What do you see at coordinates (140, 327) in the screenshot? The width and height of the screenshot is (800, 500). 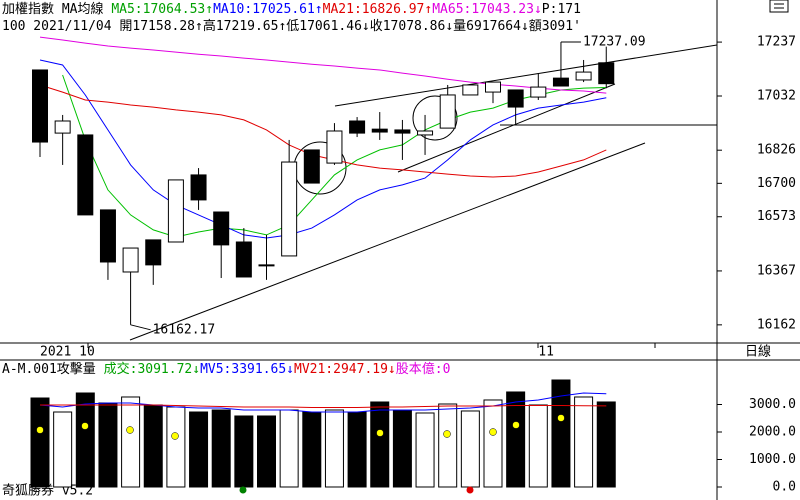 I see `label-leader` at bounding box center [140, 327].